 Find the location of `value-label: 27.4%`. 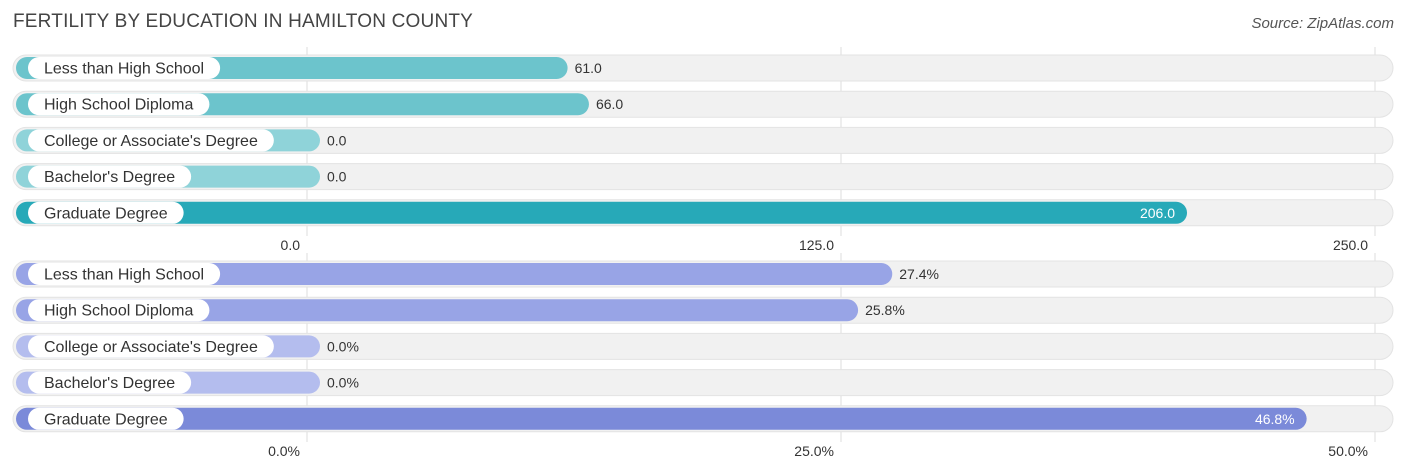

value-label: 27.4% is located at coordinates (919, 274).